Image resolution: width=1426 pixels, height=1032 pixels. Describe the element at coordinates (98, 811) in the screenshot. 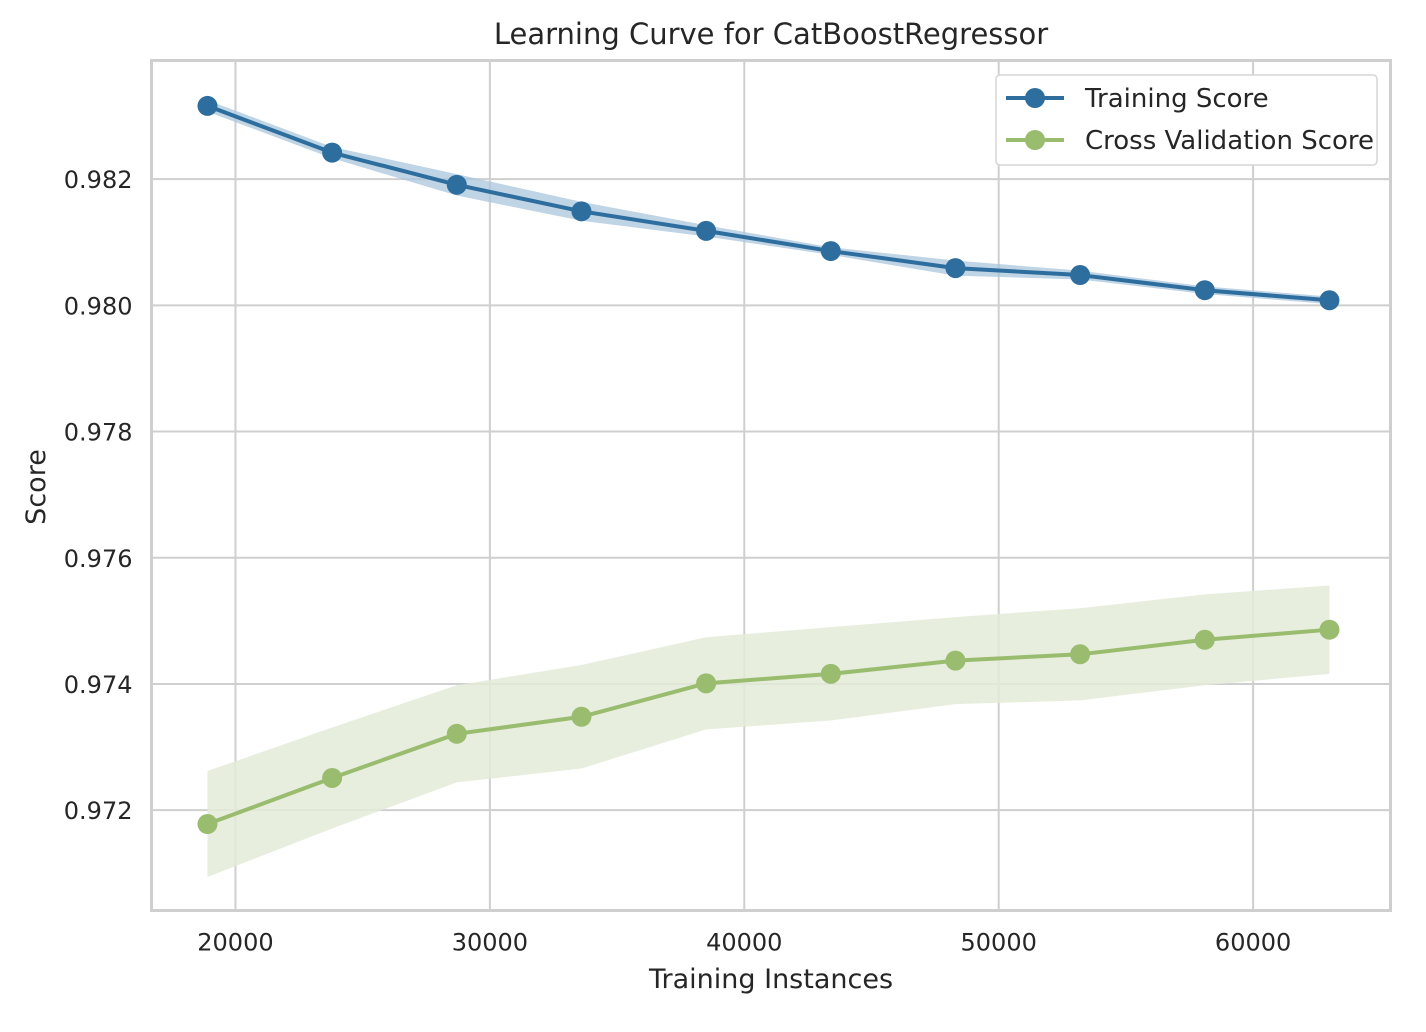

I see `y-tick-label: 0.972` at that location.